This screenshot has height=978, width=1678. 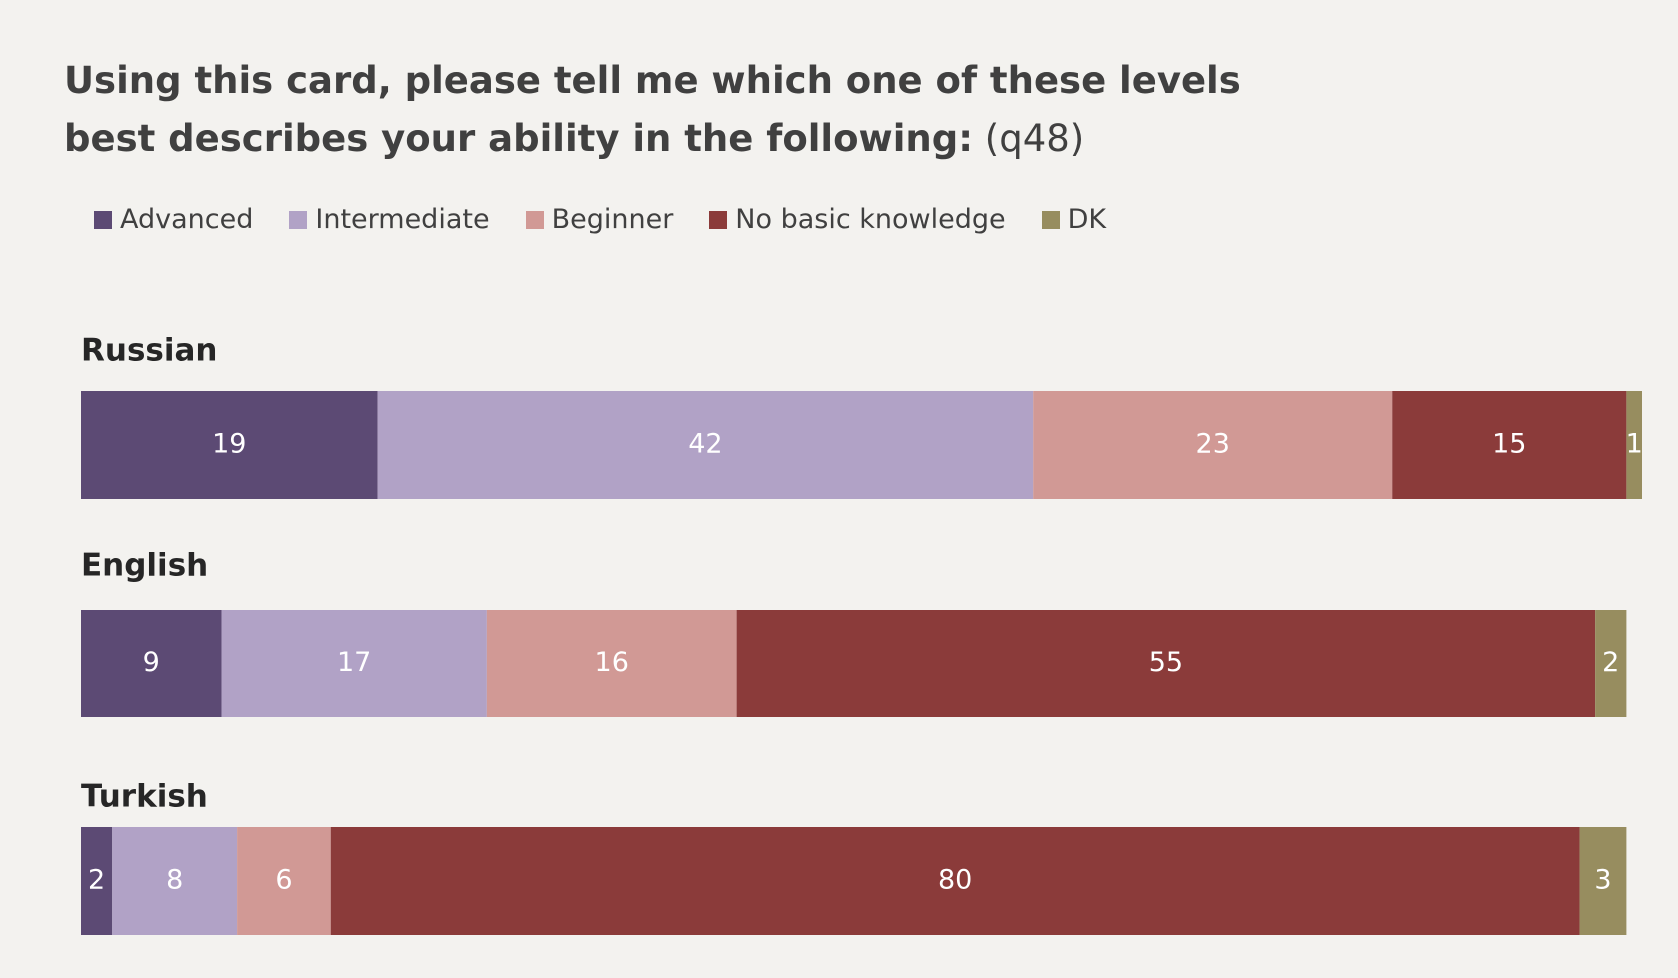 I want to click on legend-item: DK, so click(x=1074, y=219).